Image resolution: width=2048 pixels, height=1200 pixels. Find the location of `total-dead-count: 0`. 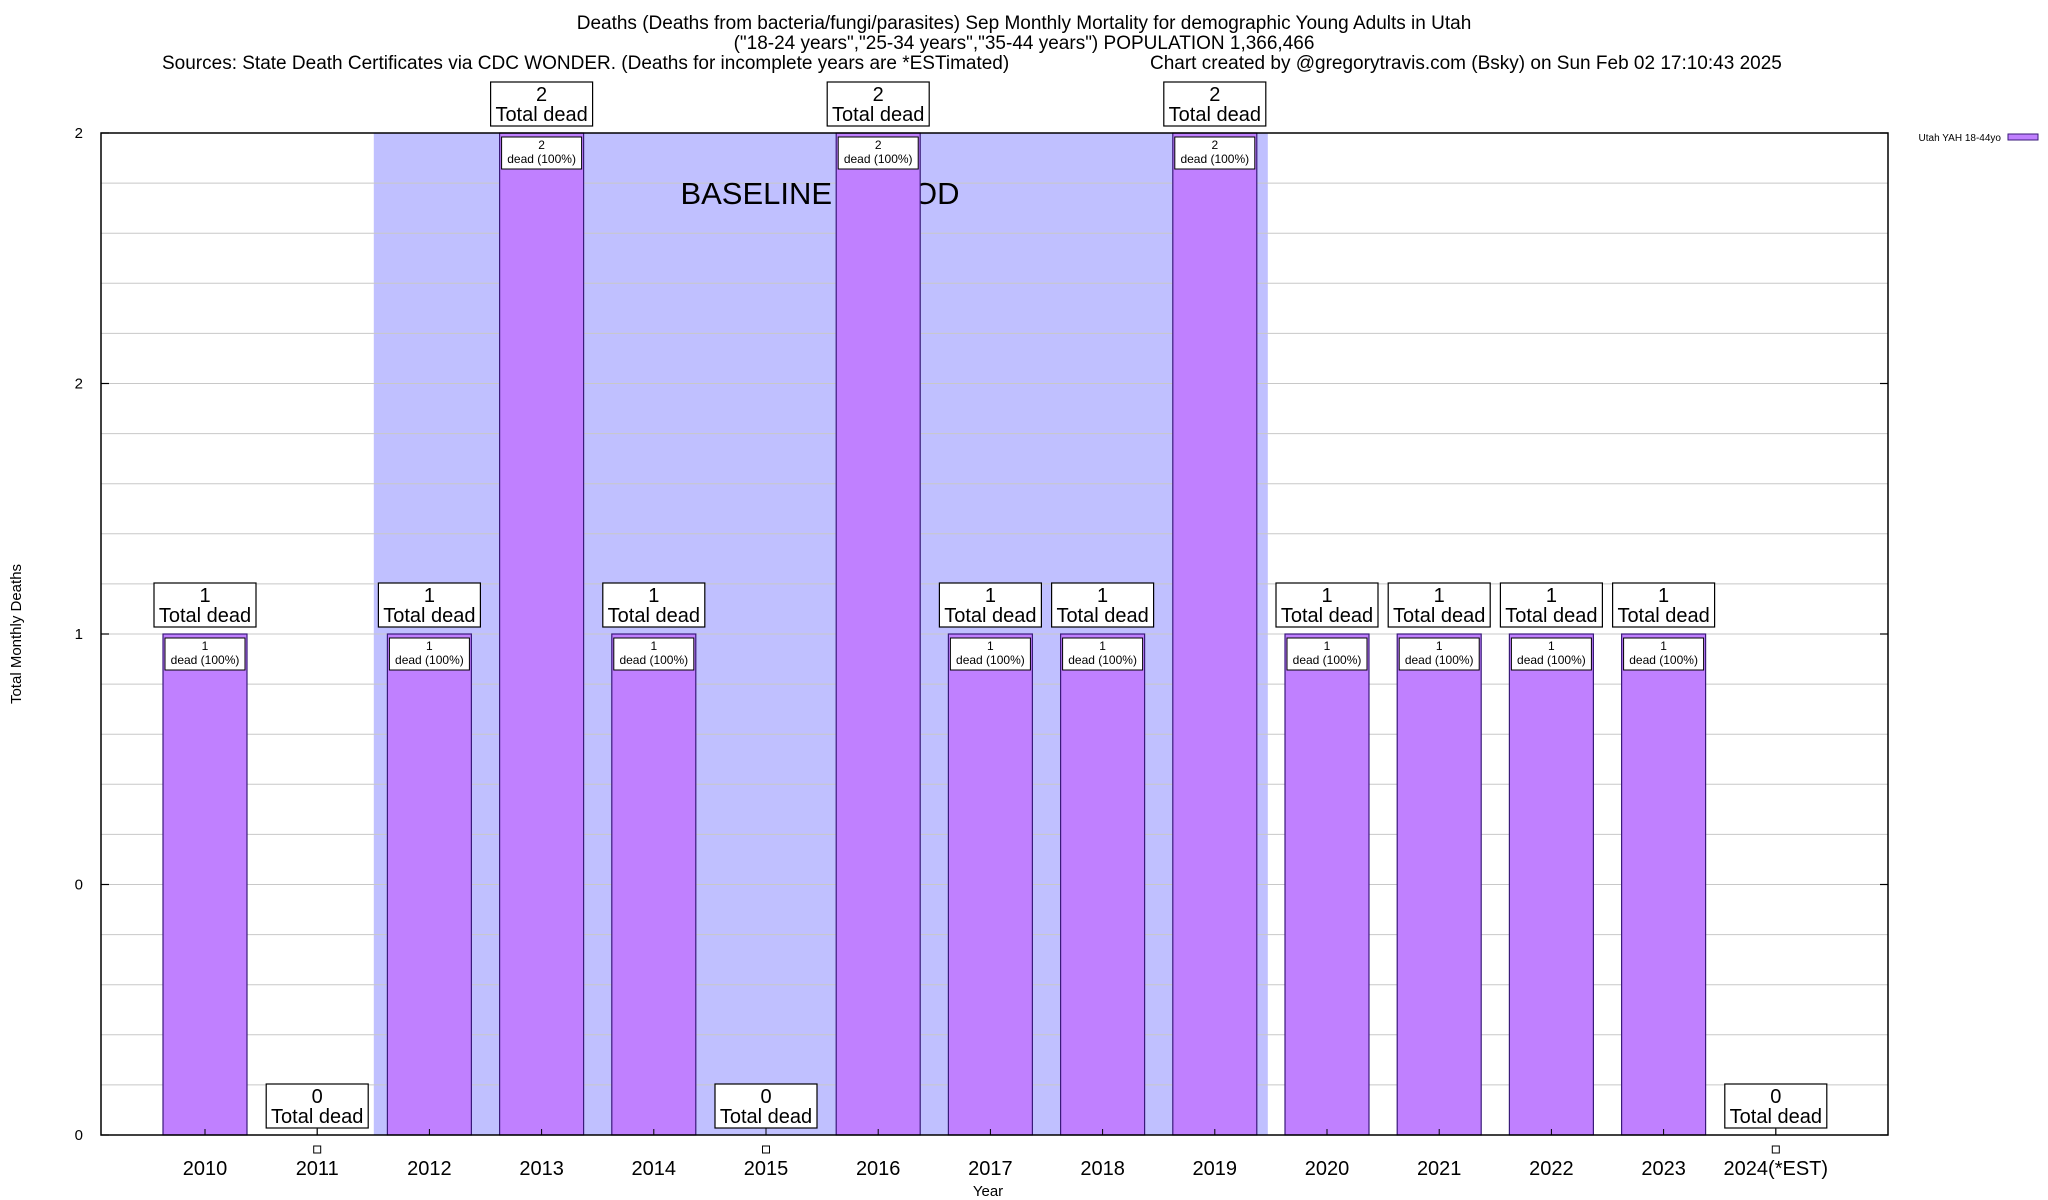

total-dead-count: 0 is located at coordinates (765, 1097).